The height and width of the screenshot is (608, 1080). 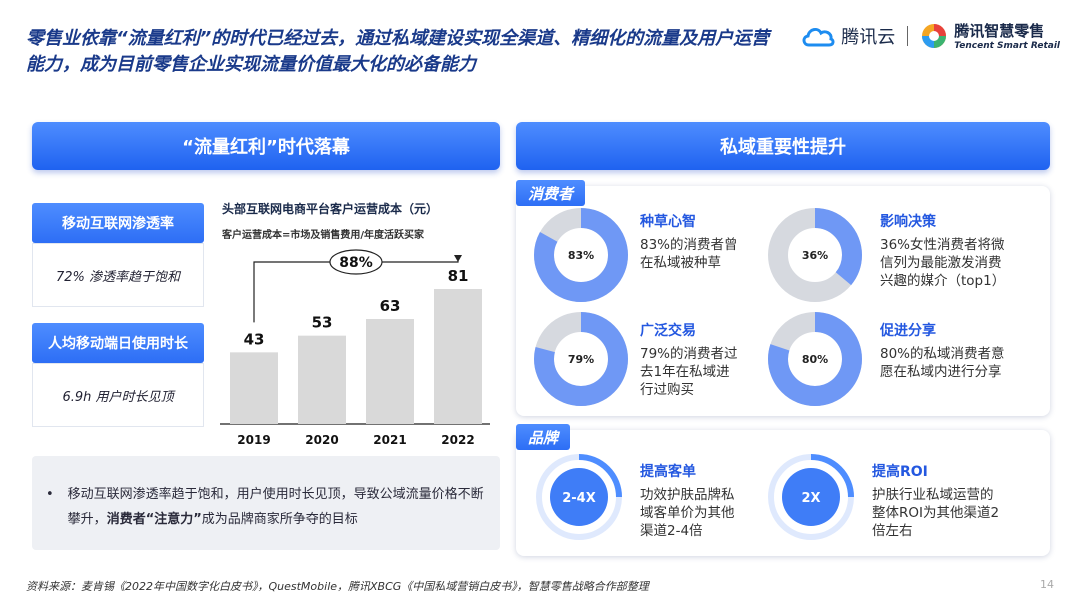 What do you see at coordinates (253, 440) in the screenshot?
I see `x-tick-label-2019: 2019` at bounding box center [253, 440].